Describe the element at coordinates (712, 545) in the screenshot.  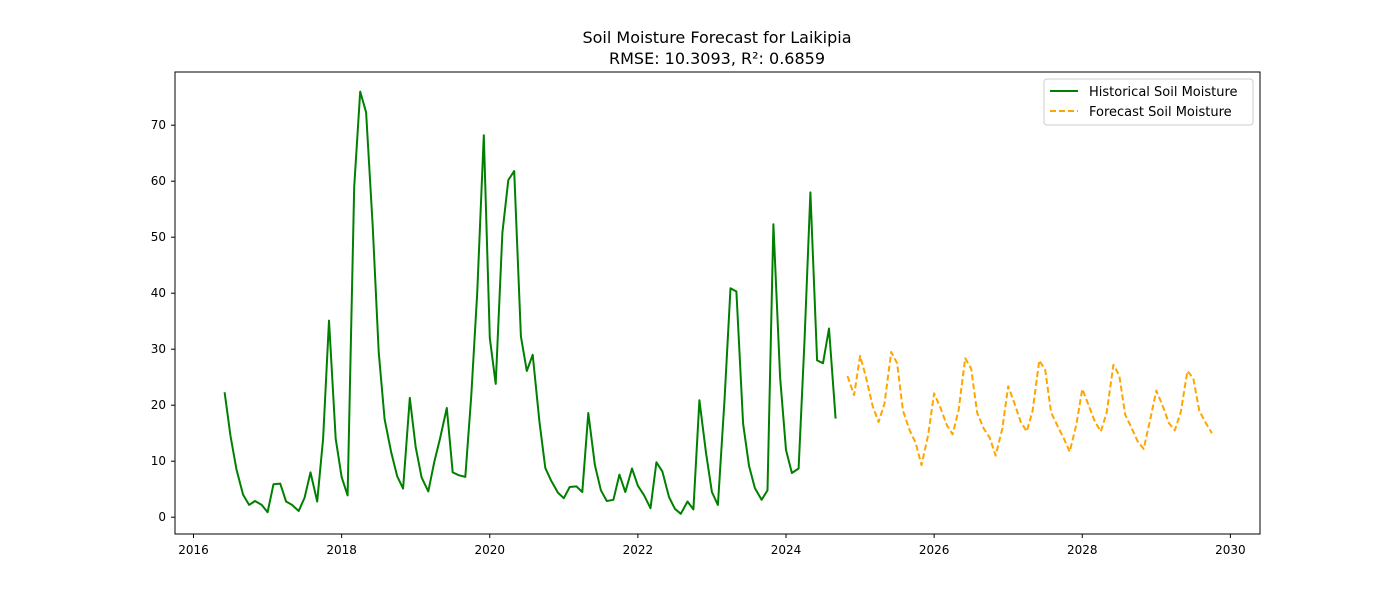
I see `x-axis: 2016 2018 2020 2022 2024 2026 2028 2030` at that location.